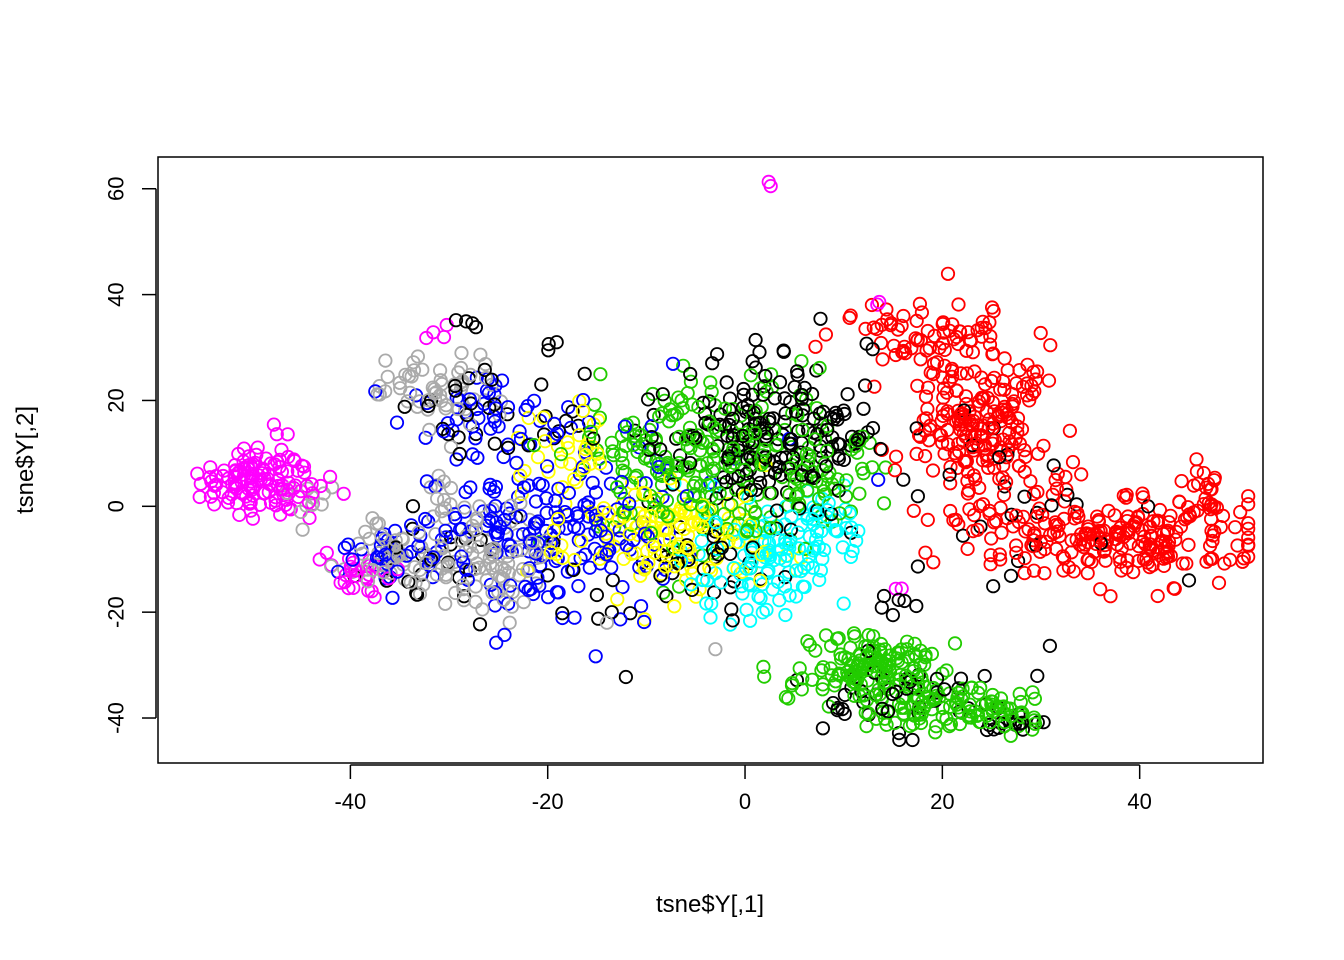 This screenshot has width=1344, height=960. What do you see at coordinates (710, 904) in the screenshot?
I see `x-axis-title: tsne$Y[,1]` at bounding box center [710, 904].